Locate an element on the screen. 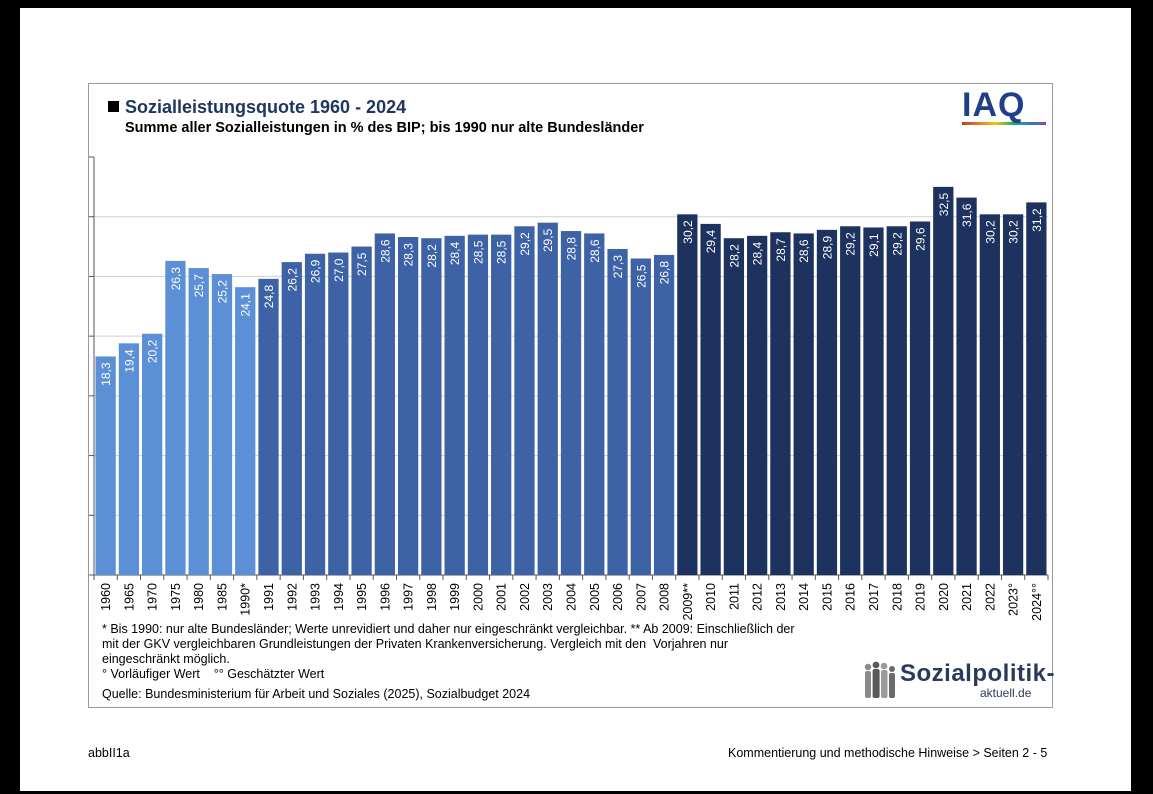 This screenshot has height=794, width=1153. value-label: 19,4 is located at coordinates (129, 361).